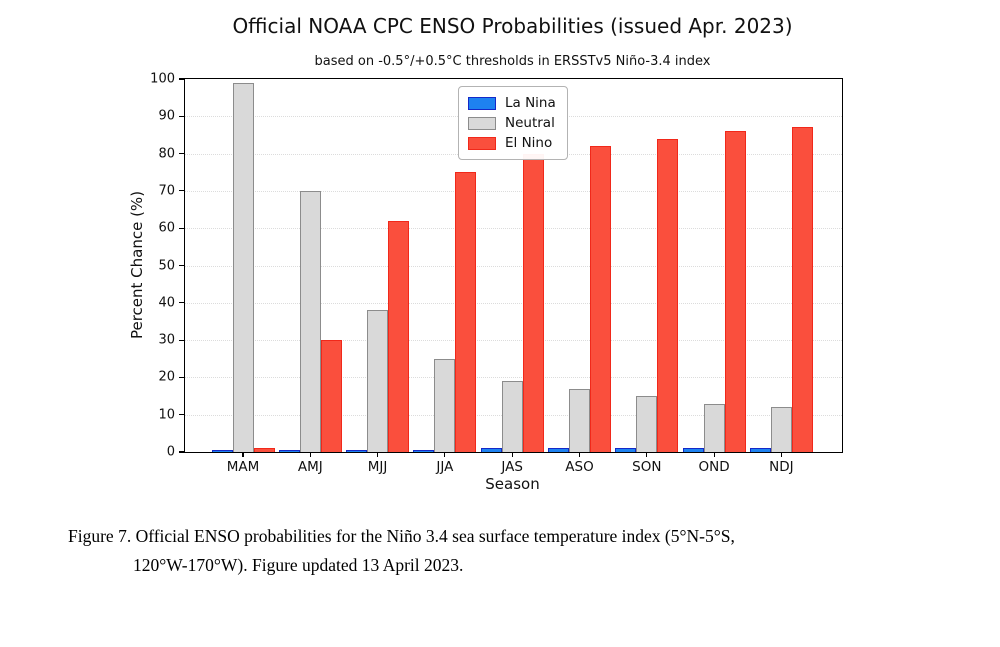 The image size is (1000, 647). I want to click on legend-swatch-el-nino, so click(482, 143).